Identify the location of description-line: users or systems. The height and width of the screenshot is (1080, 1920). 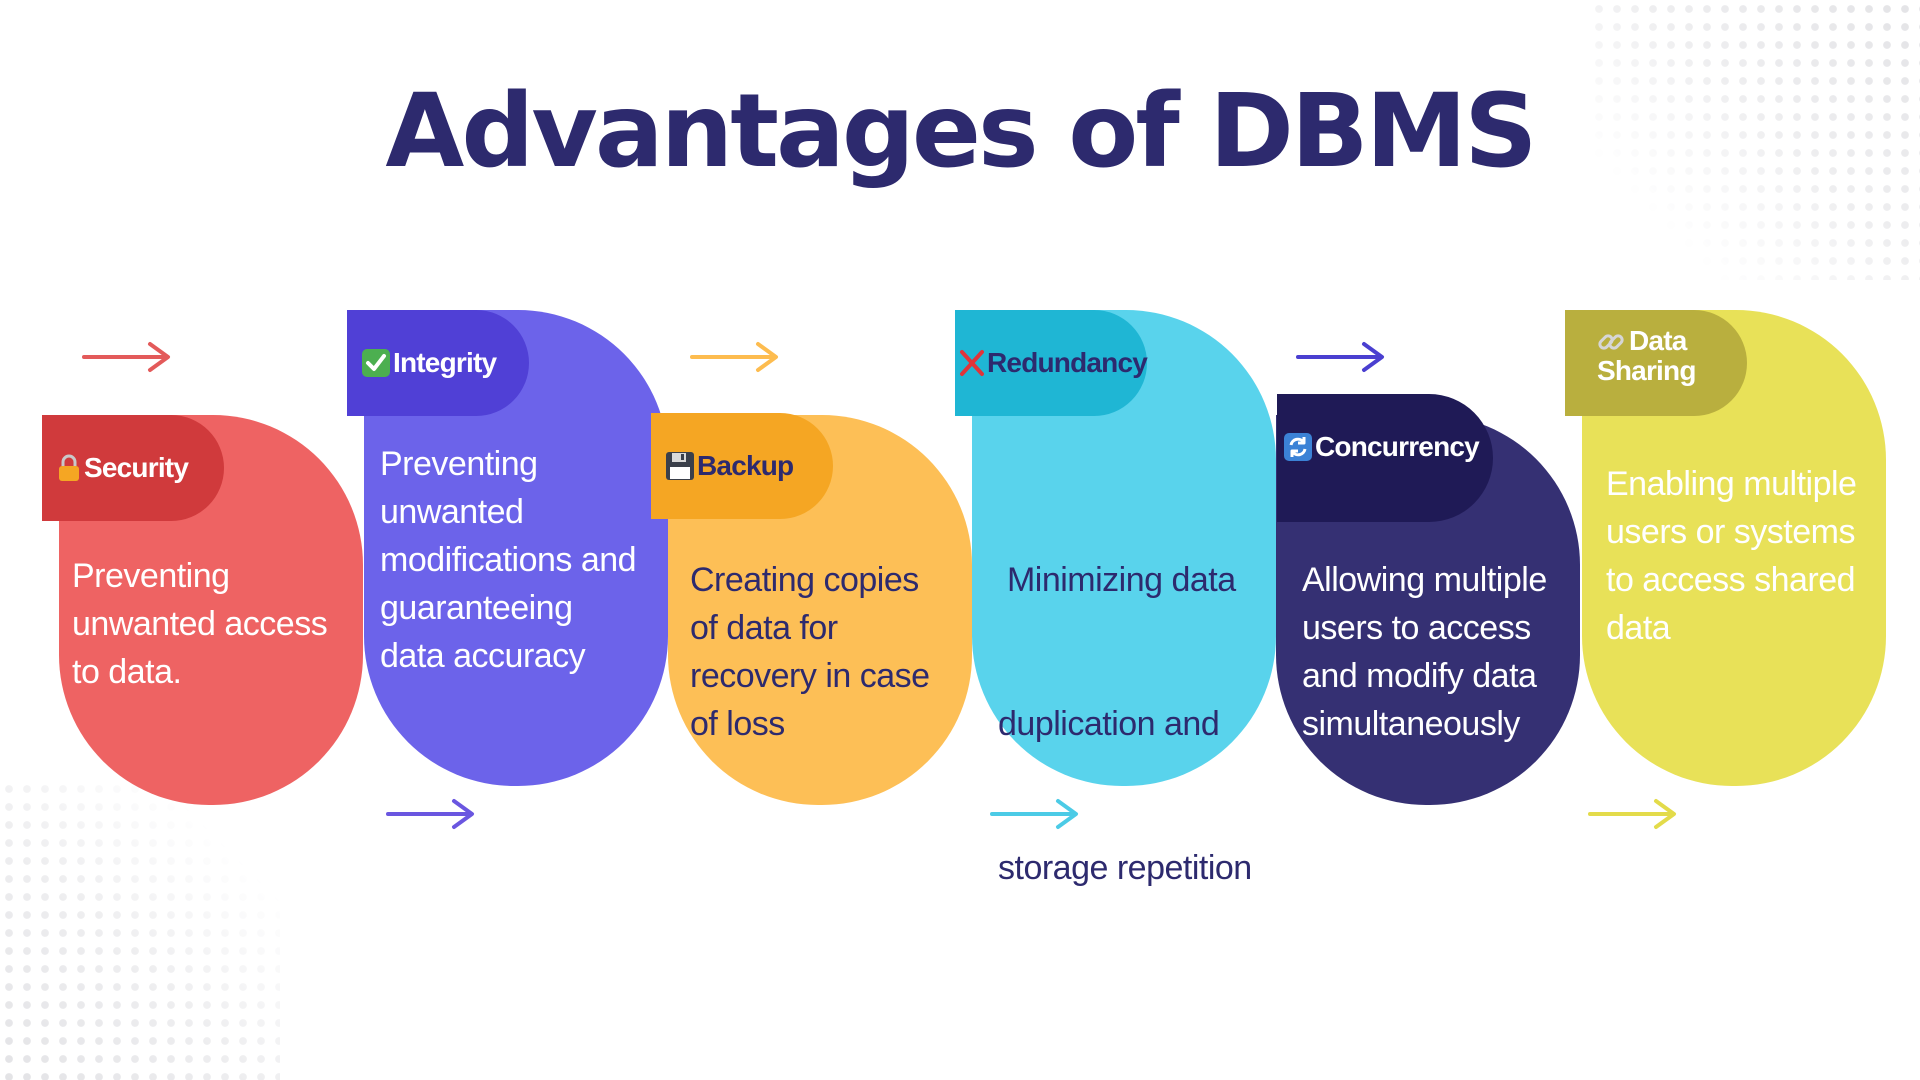
(1730, 532).